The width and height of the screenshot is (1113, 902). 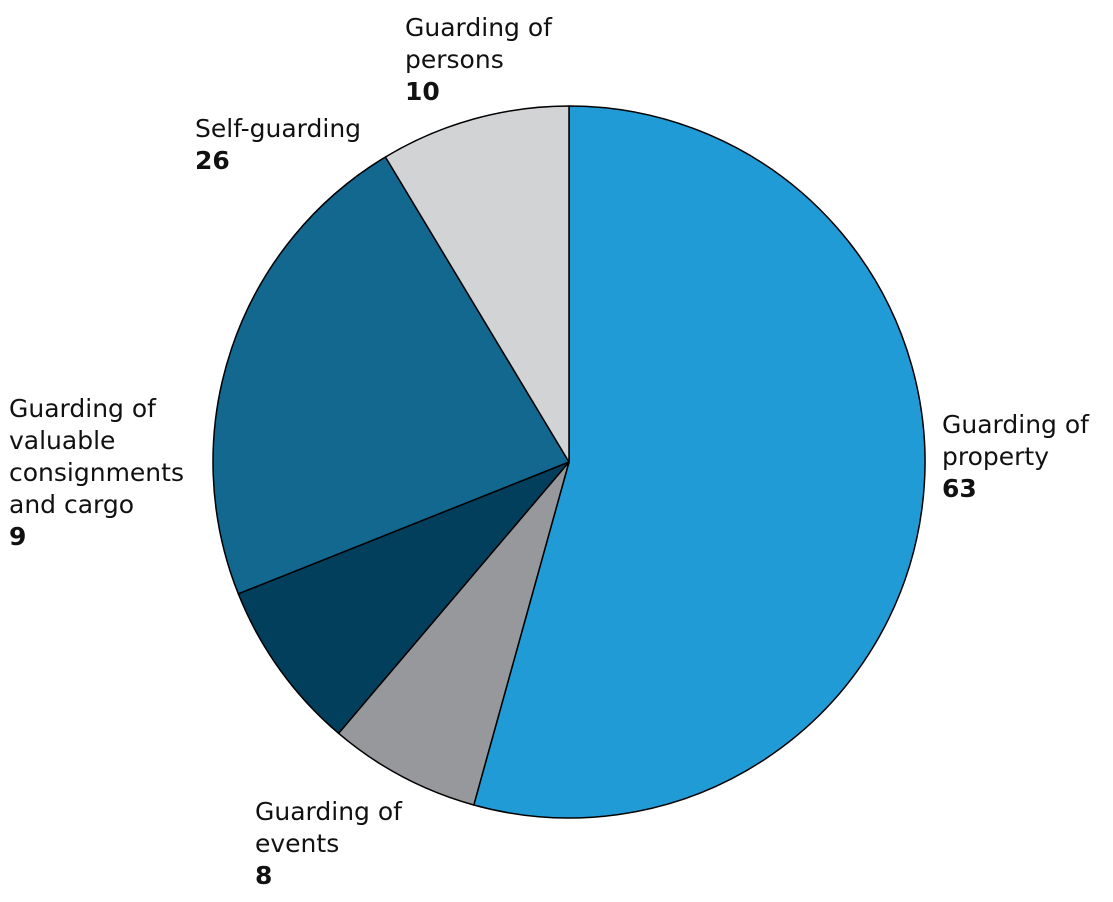 I want to click on label-persons-line-2: persons, so click(x=454, y=59).